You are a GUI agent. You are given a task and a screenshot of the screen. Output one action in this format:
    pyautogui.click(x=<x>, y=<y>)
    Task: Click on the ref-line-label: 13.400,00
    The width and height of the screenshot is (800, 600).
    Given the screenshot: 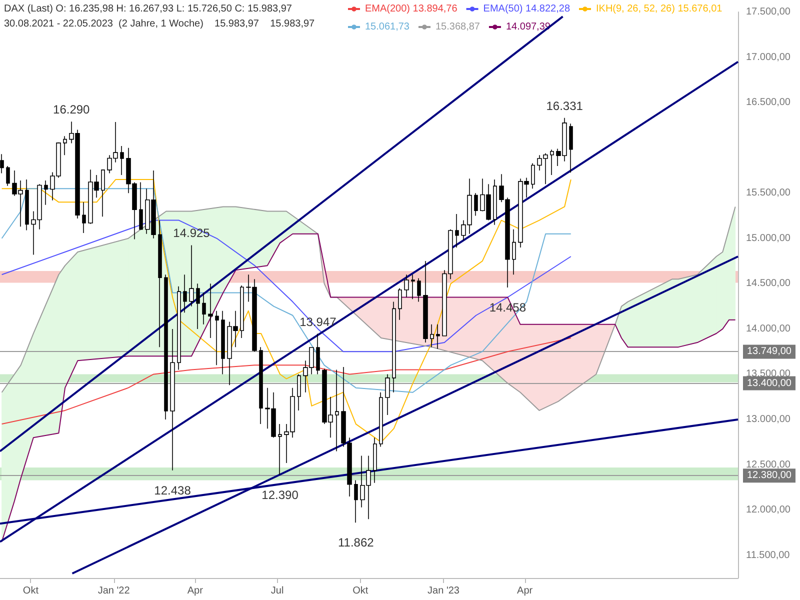 What is the action you would take?
    pyautogui.click(x=769, y=383)
    